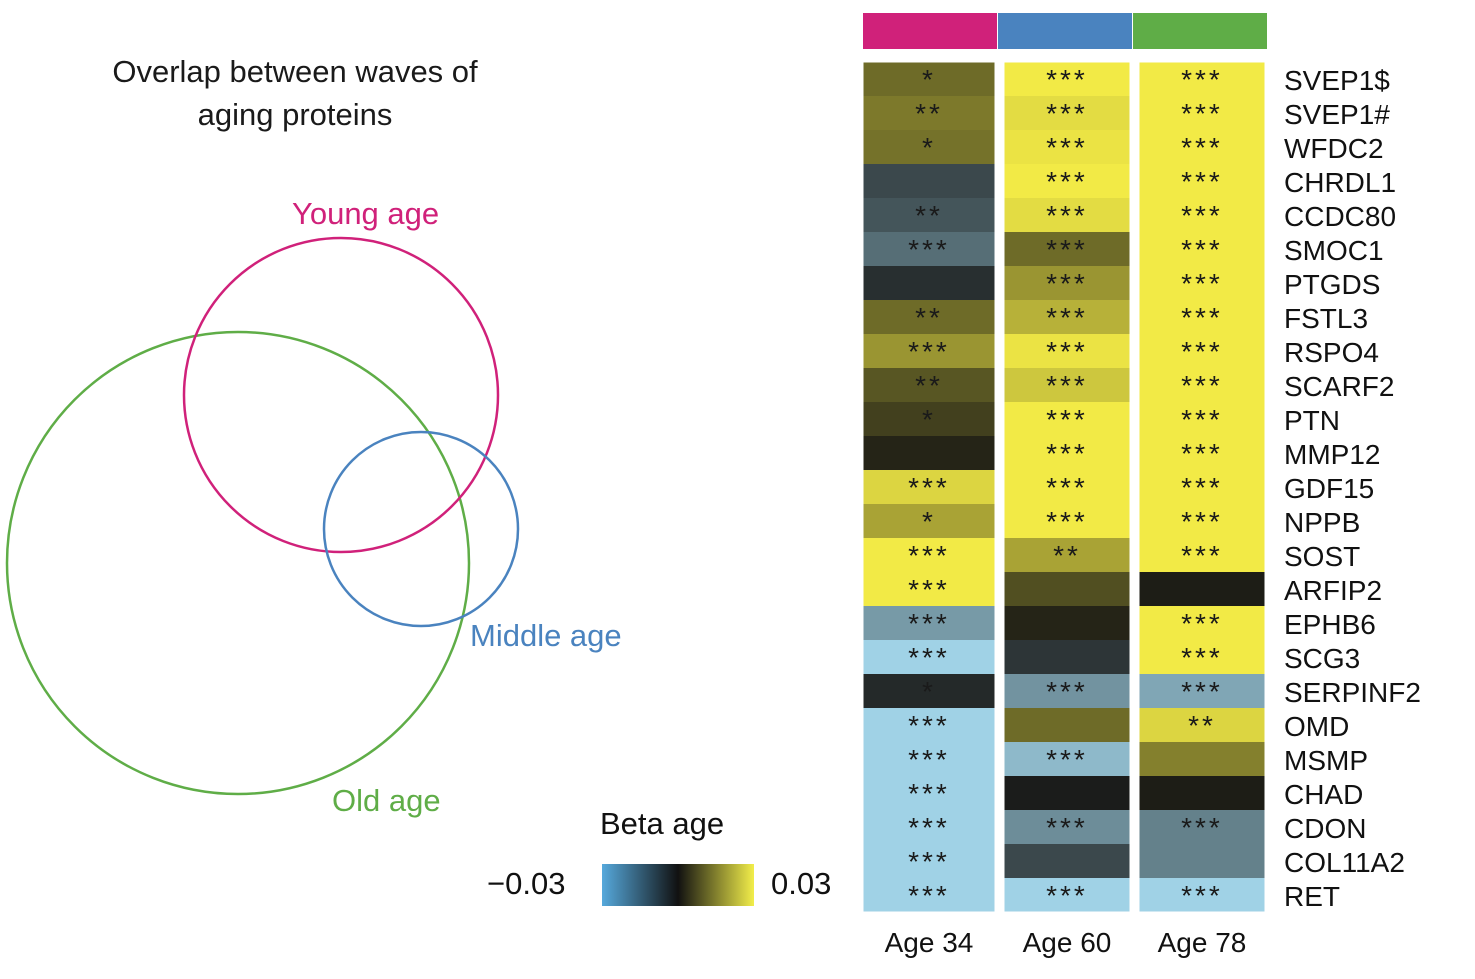 The width and height of the screenshot is (1475, 979). I want to click on heatmap-column, so click(1067, 487).